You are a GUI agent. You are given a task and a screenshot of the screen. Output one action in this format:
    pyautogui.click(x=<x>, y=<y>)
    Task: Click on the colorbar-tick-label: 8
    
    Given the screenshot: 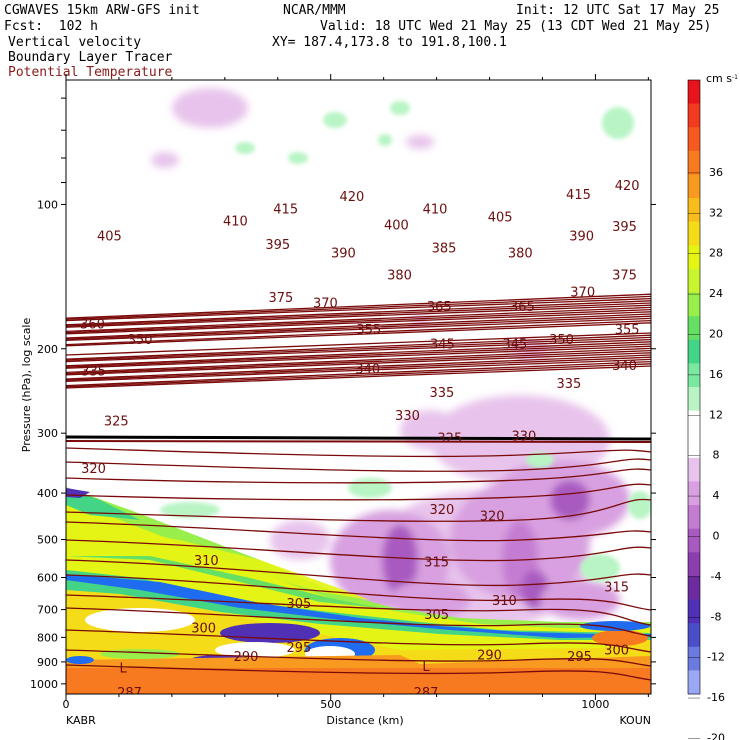 What is the action you would take?
    pyautogui.click(x=716, y=455)
    